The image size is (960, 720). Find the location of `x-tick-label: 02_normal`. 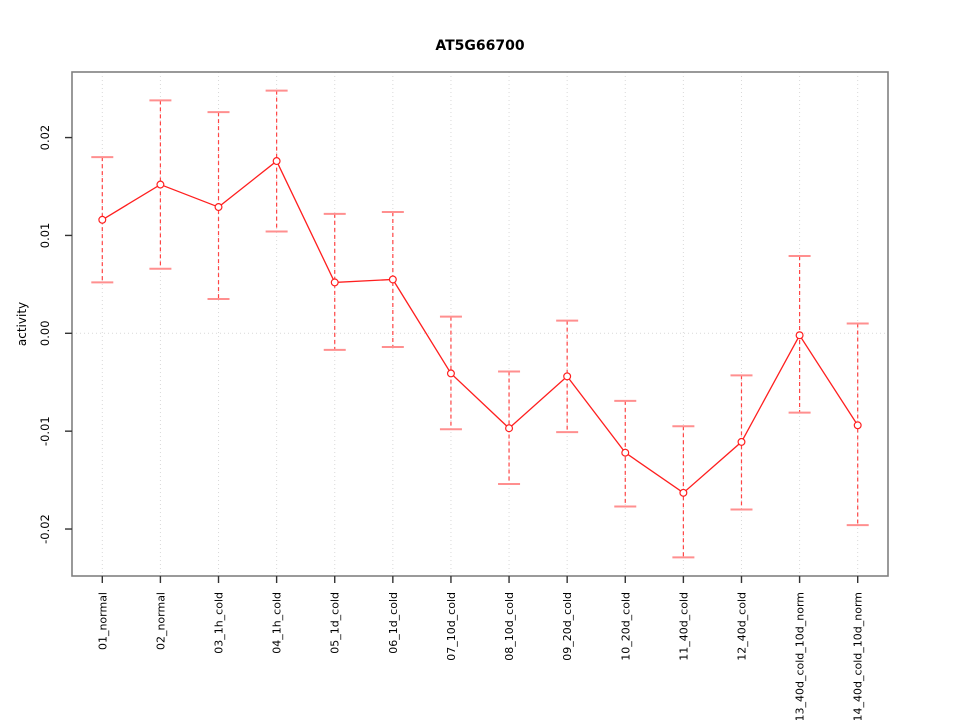

x-tick-label: 02_normal is located at coordinates (160, 621).